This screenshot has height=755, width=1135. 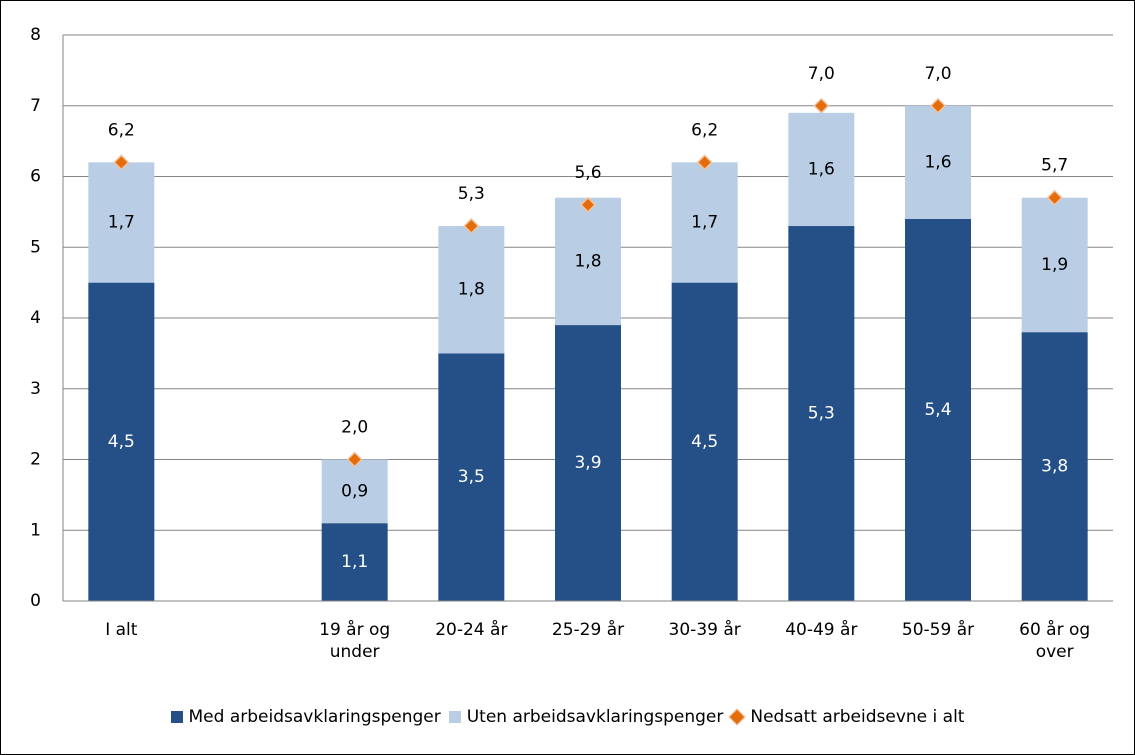 What do you see at coordinates (704, 630) in the screenshot?
I see `x-tick-label: 30-39 år` at bounding box center [704, 630].